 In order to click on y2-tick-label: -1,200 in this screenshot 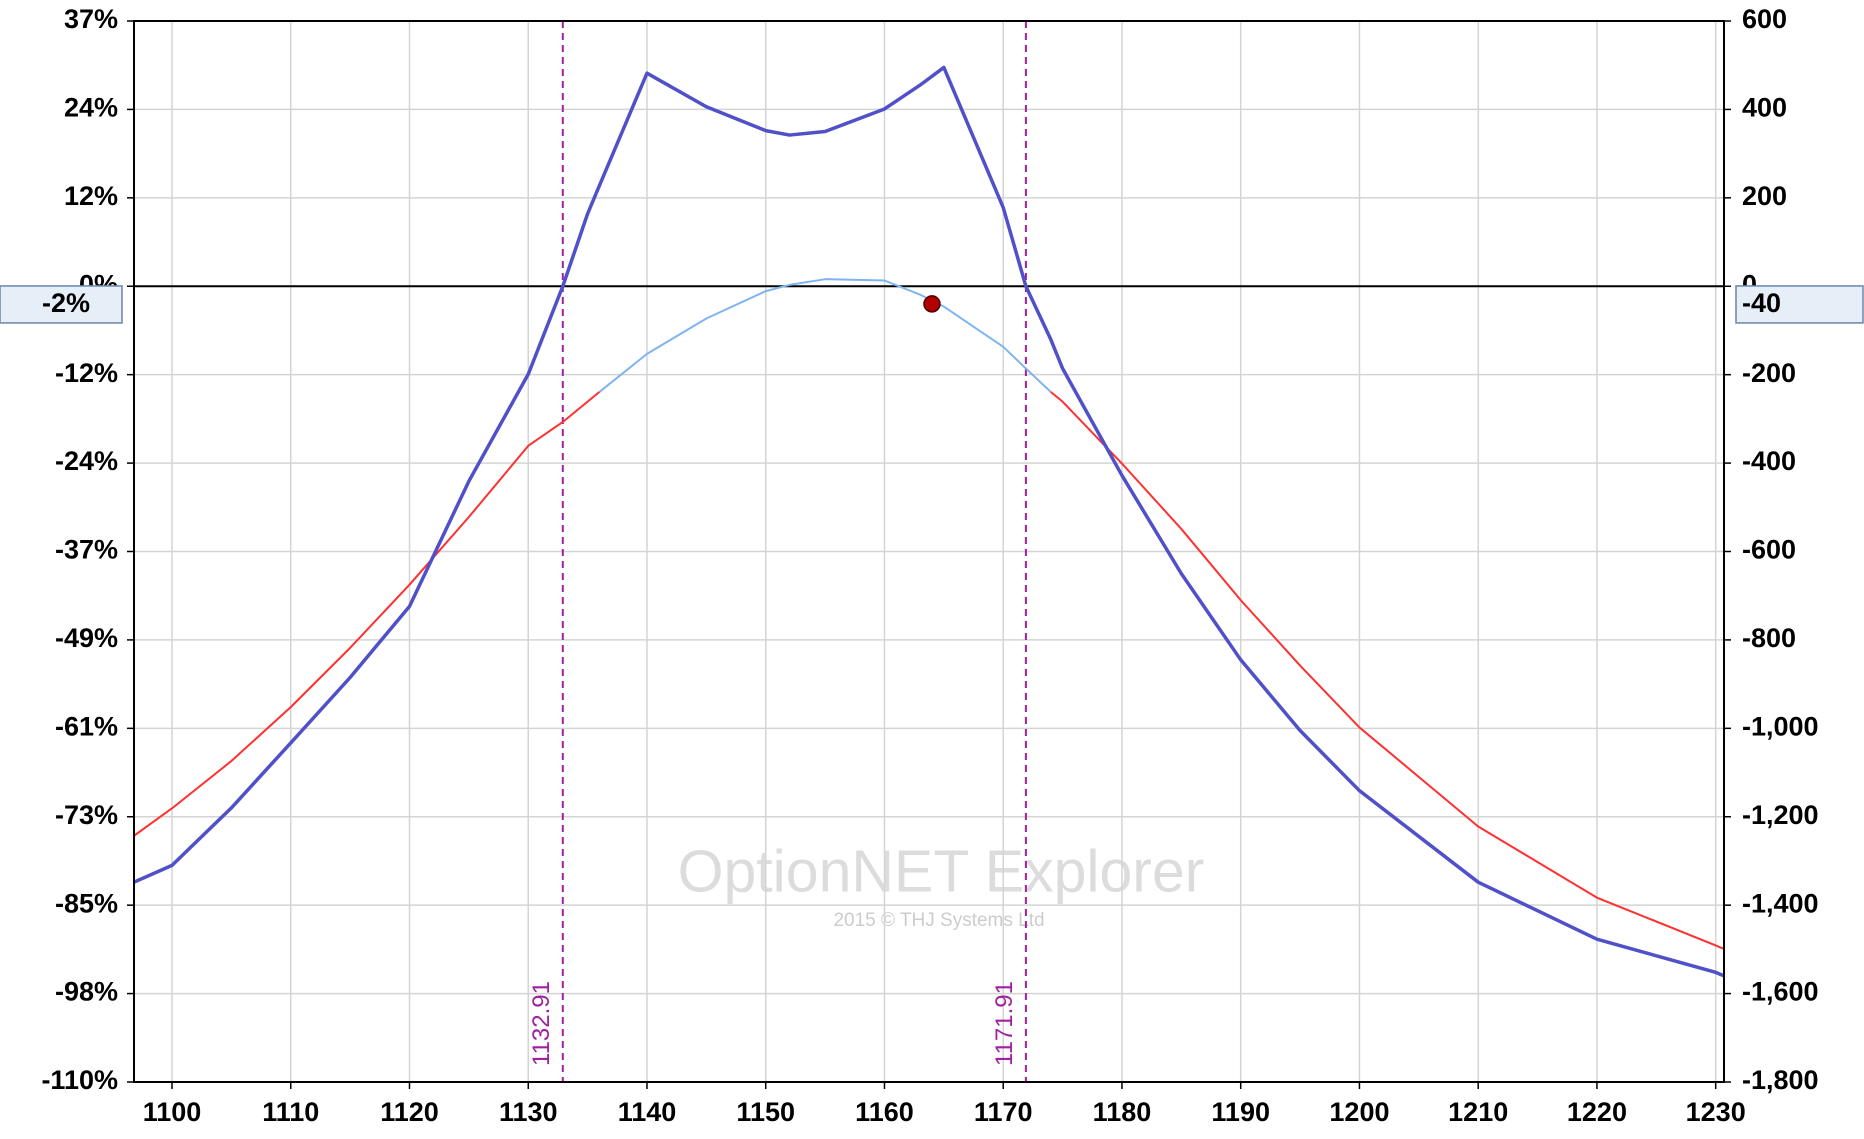, I will do `click(1780, 815)`.